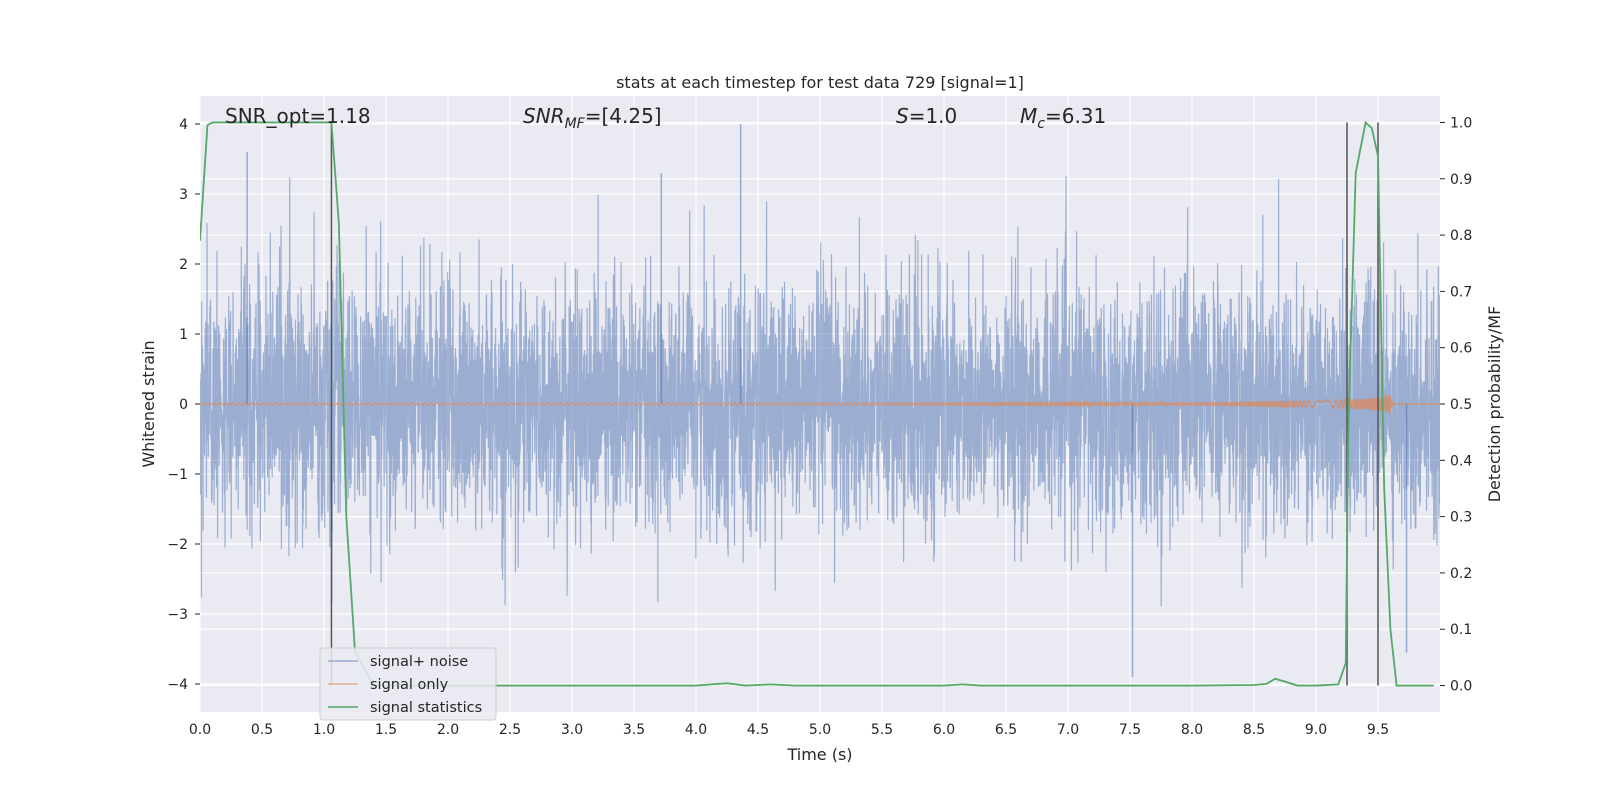  What do you see at coordinates (623, 116) in the screenshot?
I see `annotation-snr-mf-value: =[4.25]` at bounding box center [623, 116].